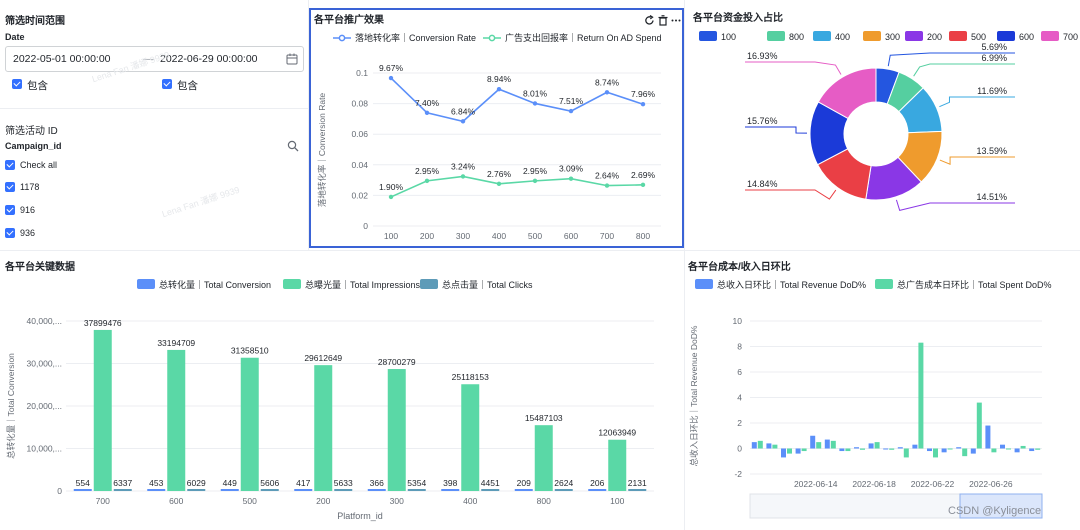  Describe the element at coordinates (544, 418) in the screenshot. I see `data-label: 15487103` at that location.